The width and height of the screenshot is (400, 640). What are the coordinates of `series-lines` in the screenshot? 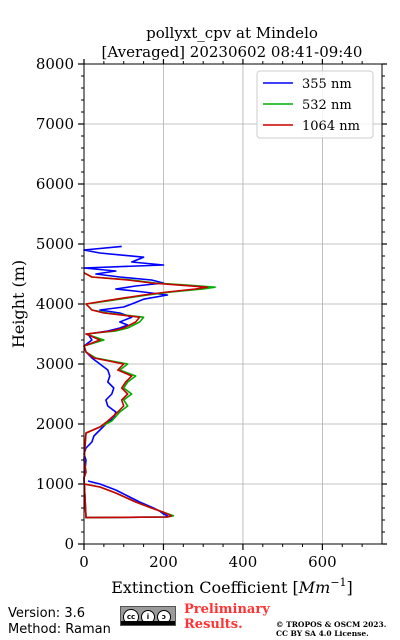 It's located at (149, 382).